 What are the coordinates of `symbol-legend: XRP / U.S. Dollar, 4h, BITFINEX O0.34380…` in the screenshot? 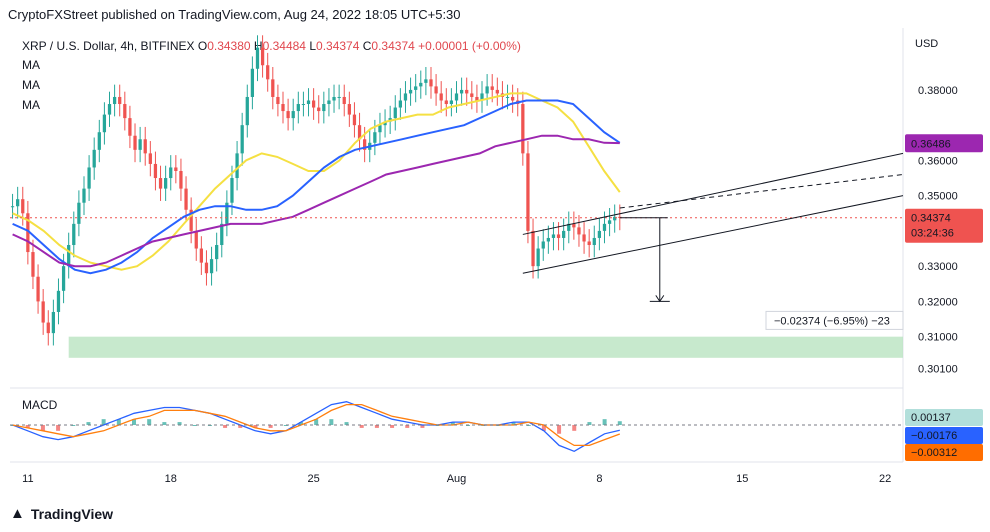 It's located at (271, 46).